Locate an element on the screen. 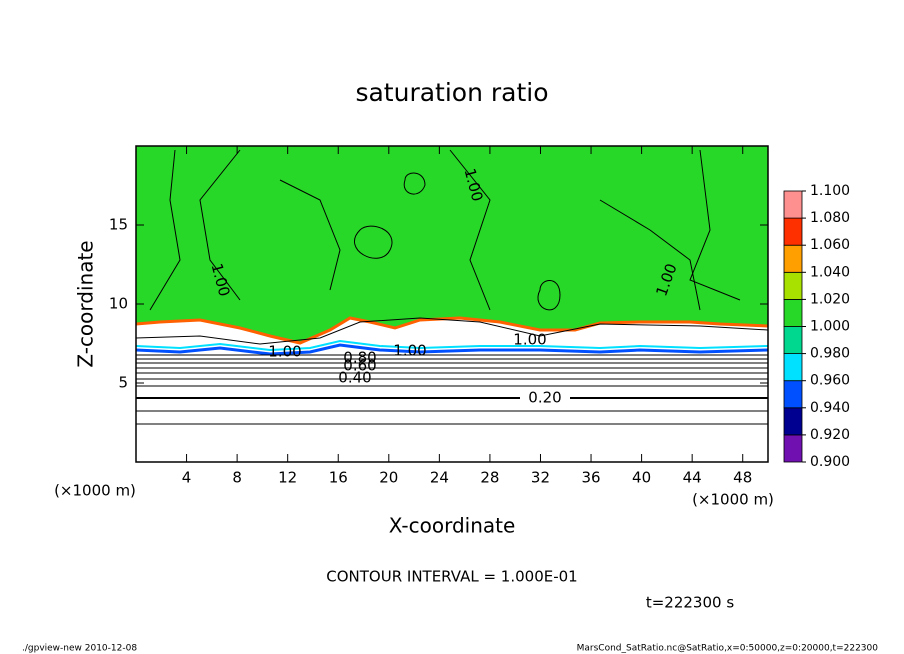 The image size is (904, 654). y-tick-label: 10 is located at coordinates (118, 304).